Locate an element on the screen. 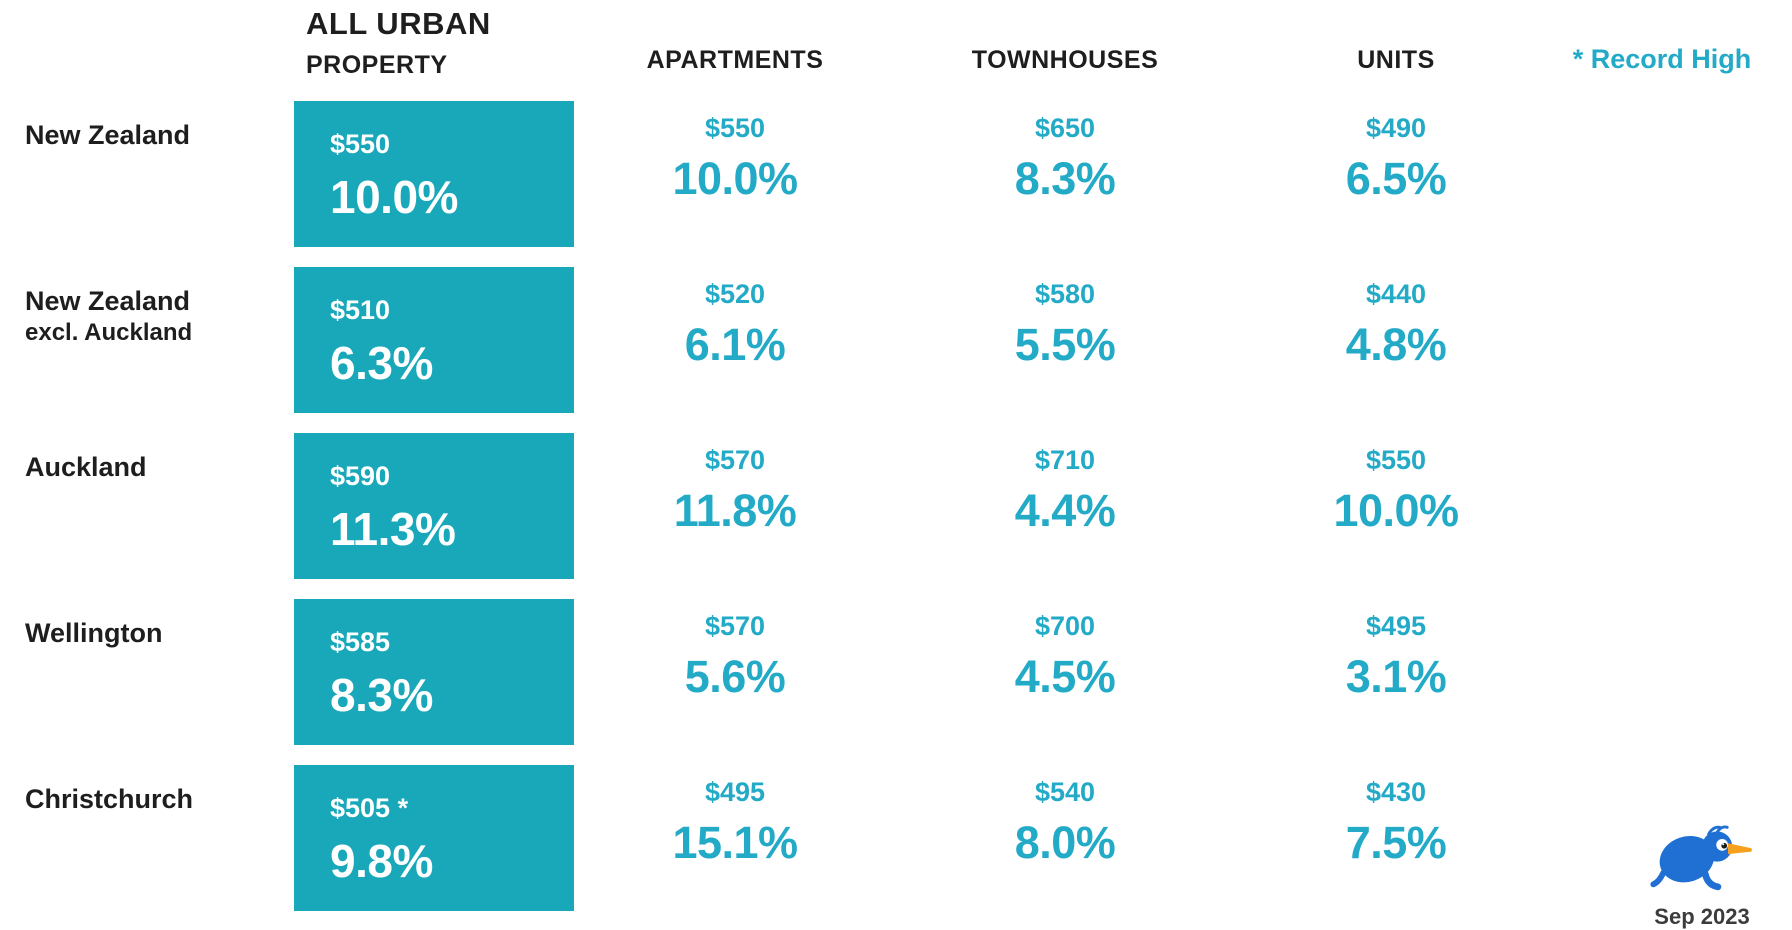 The image size is (1792, 930). all-urban-header-line1: ALL URBAN is located at coordinates (398, 23).